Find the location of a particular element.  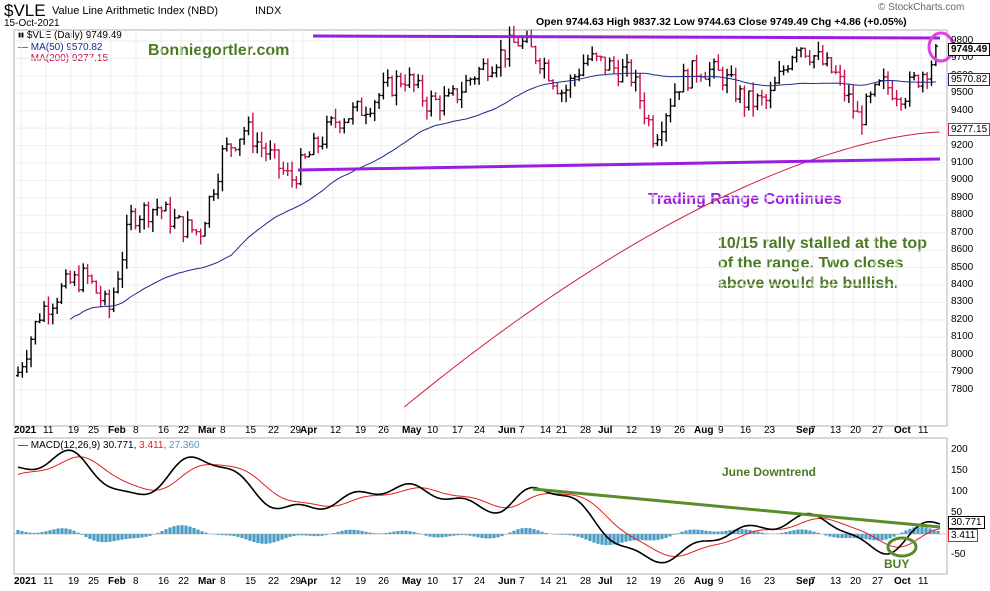

price-tick-label: 7900 is located at coordinates (962, 372).